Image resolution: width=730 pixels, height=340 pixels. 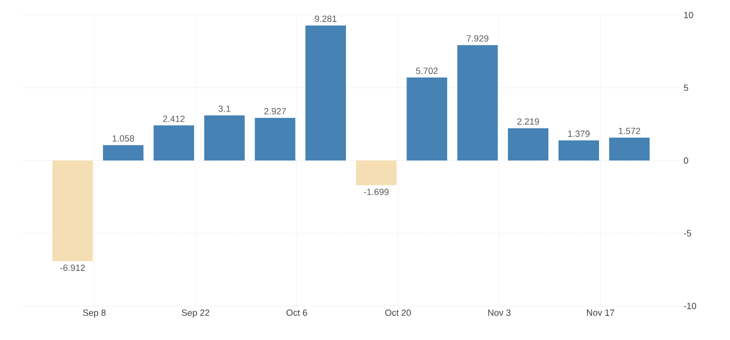 What do you see at coordinates (174, 119) in the screenshot?
I see `data-label: 2.412` at bounding box center [174, 119].